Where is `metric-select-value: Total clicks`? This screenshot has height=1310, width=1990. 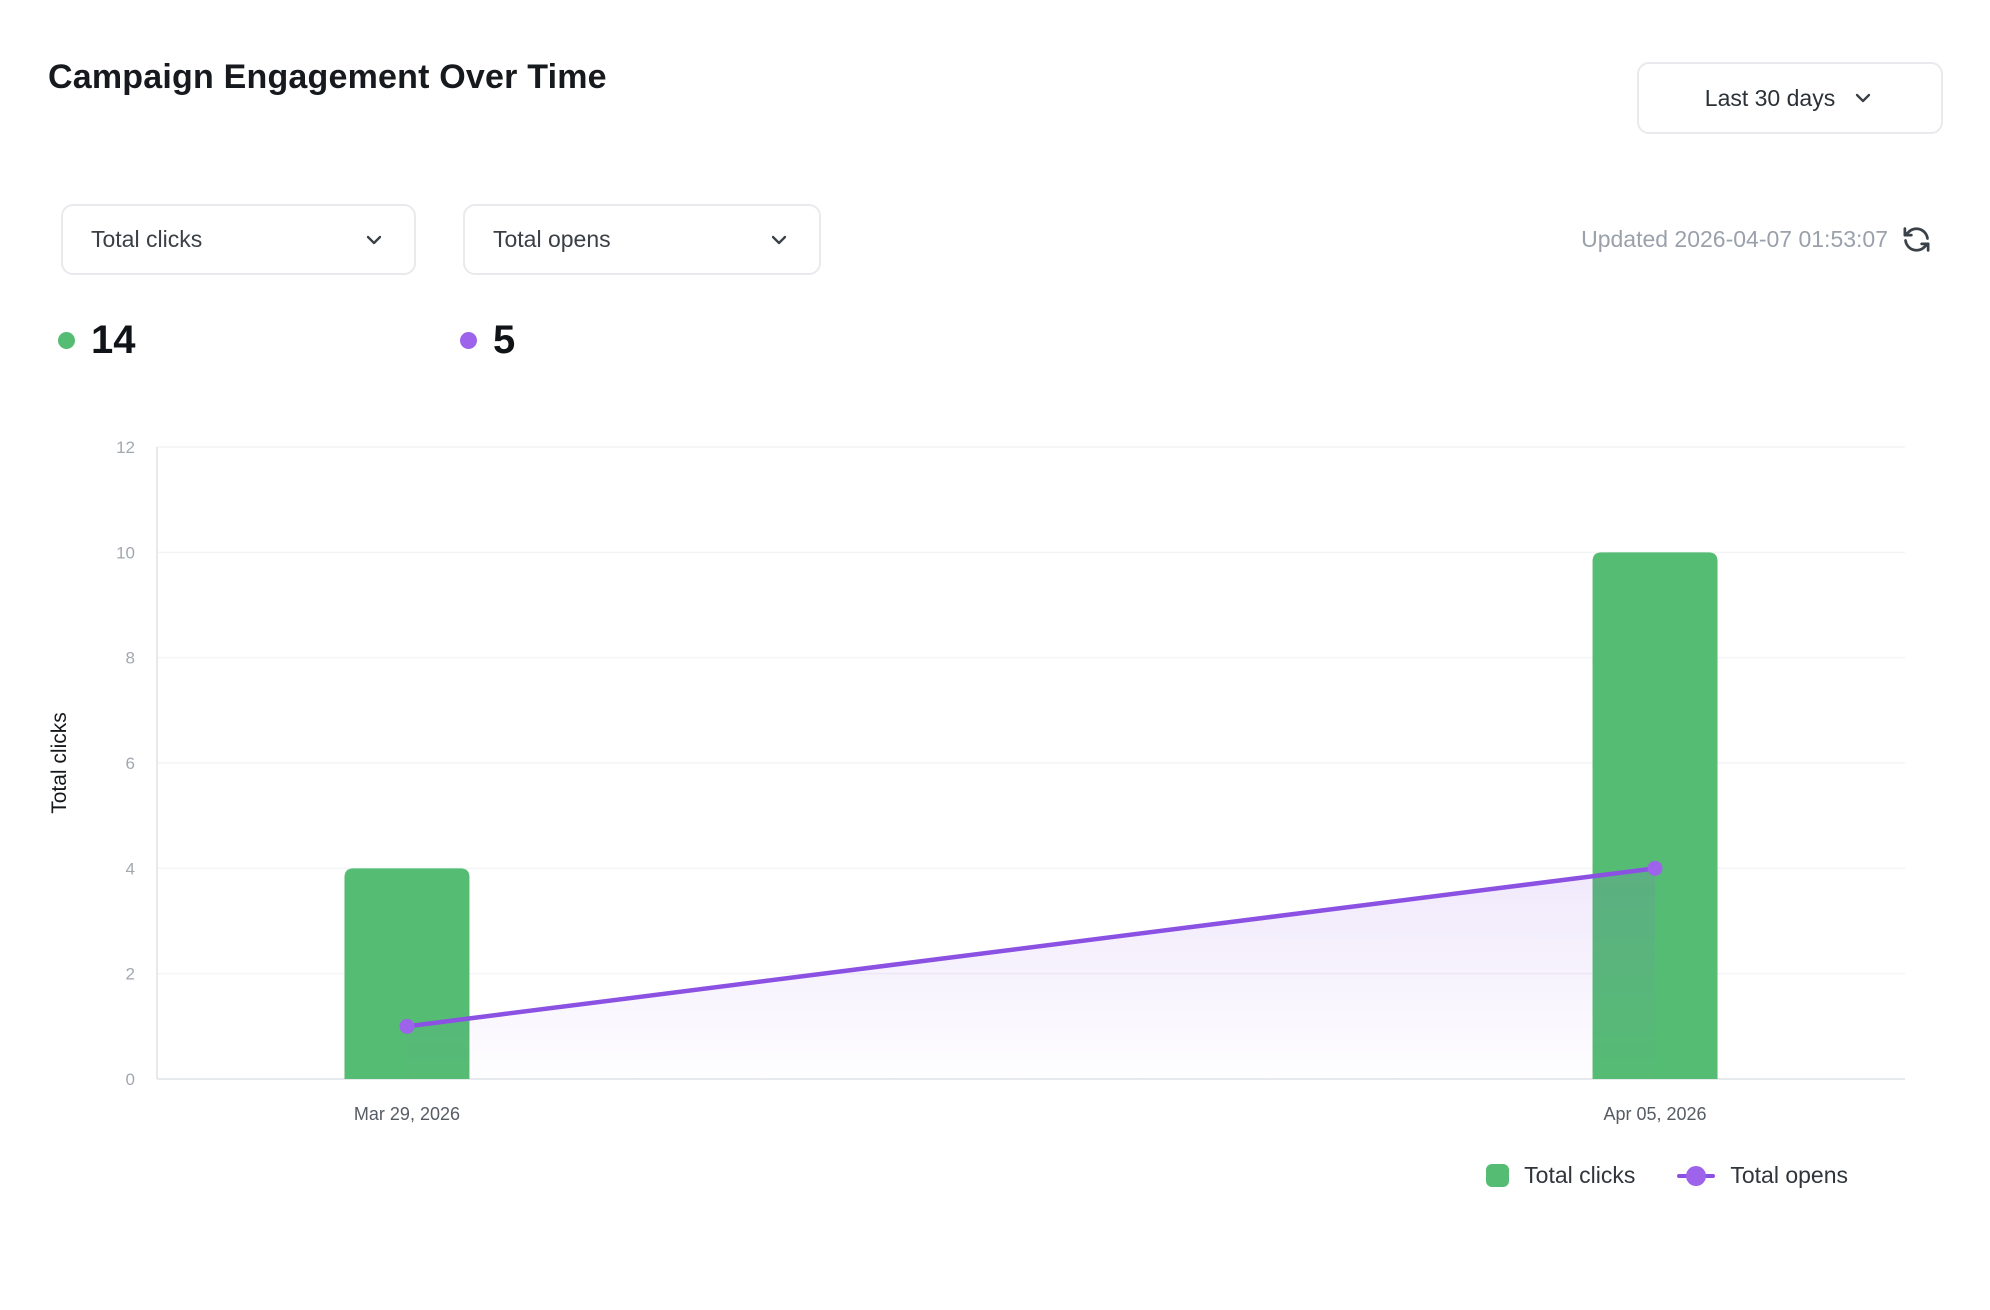 metric-select-value: Total clicks is located at coordinates (147, 239).